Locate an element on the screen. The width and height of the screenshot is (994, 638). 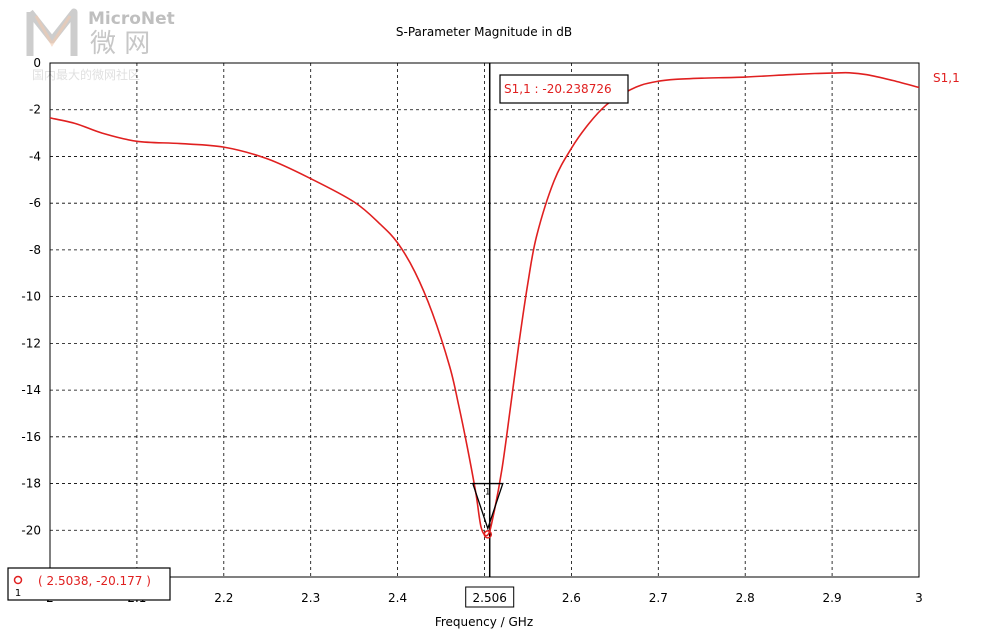
micronet-watermark: MicroNet 微 网 国内最大的微网社区 is located at coordinates (100, 45).